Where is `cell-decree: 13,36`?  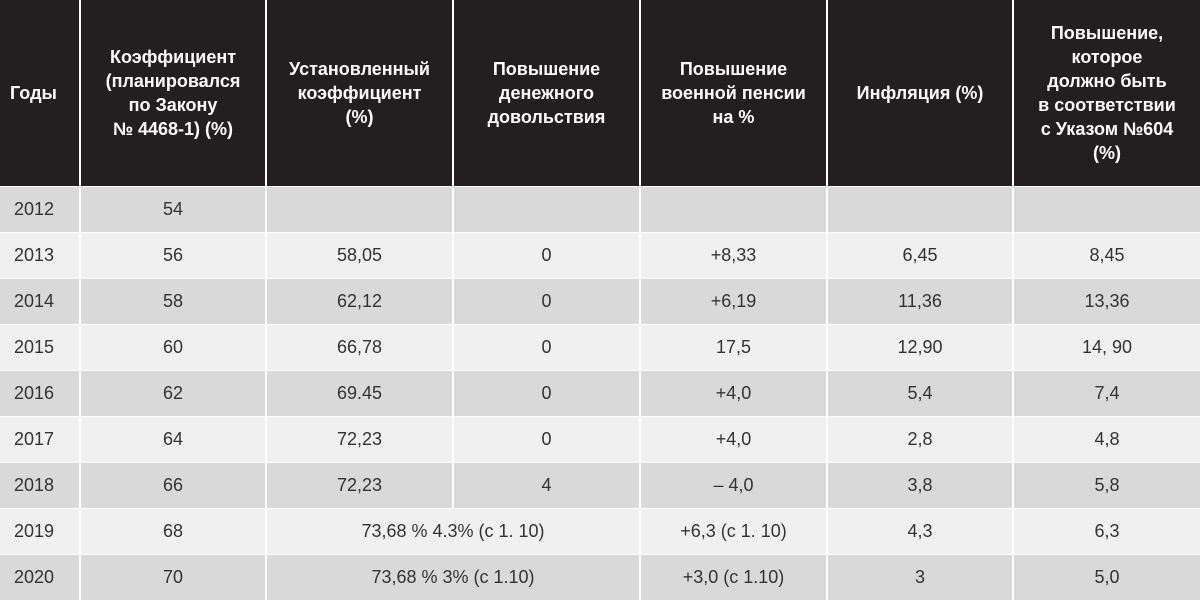 cell-decree: 13,36 is located at coordinates (1106, 302).